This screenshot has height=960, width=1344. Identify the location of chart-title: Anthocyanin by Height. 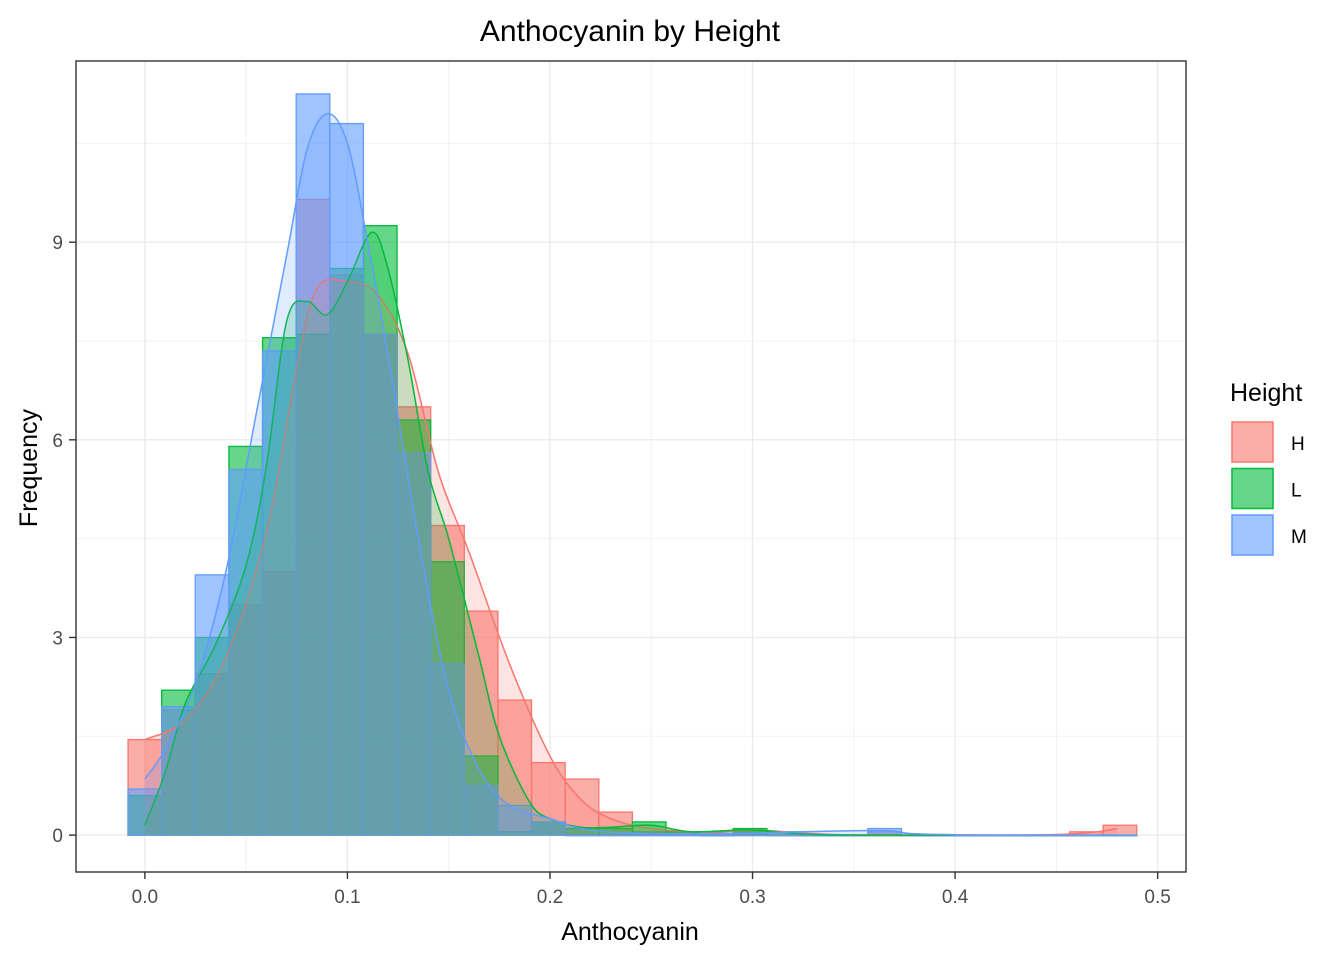
(630, 31).